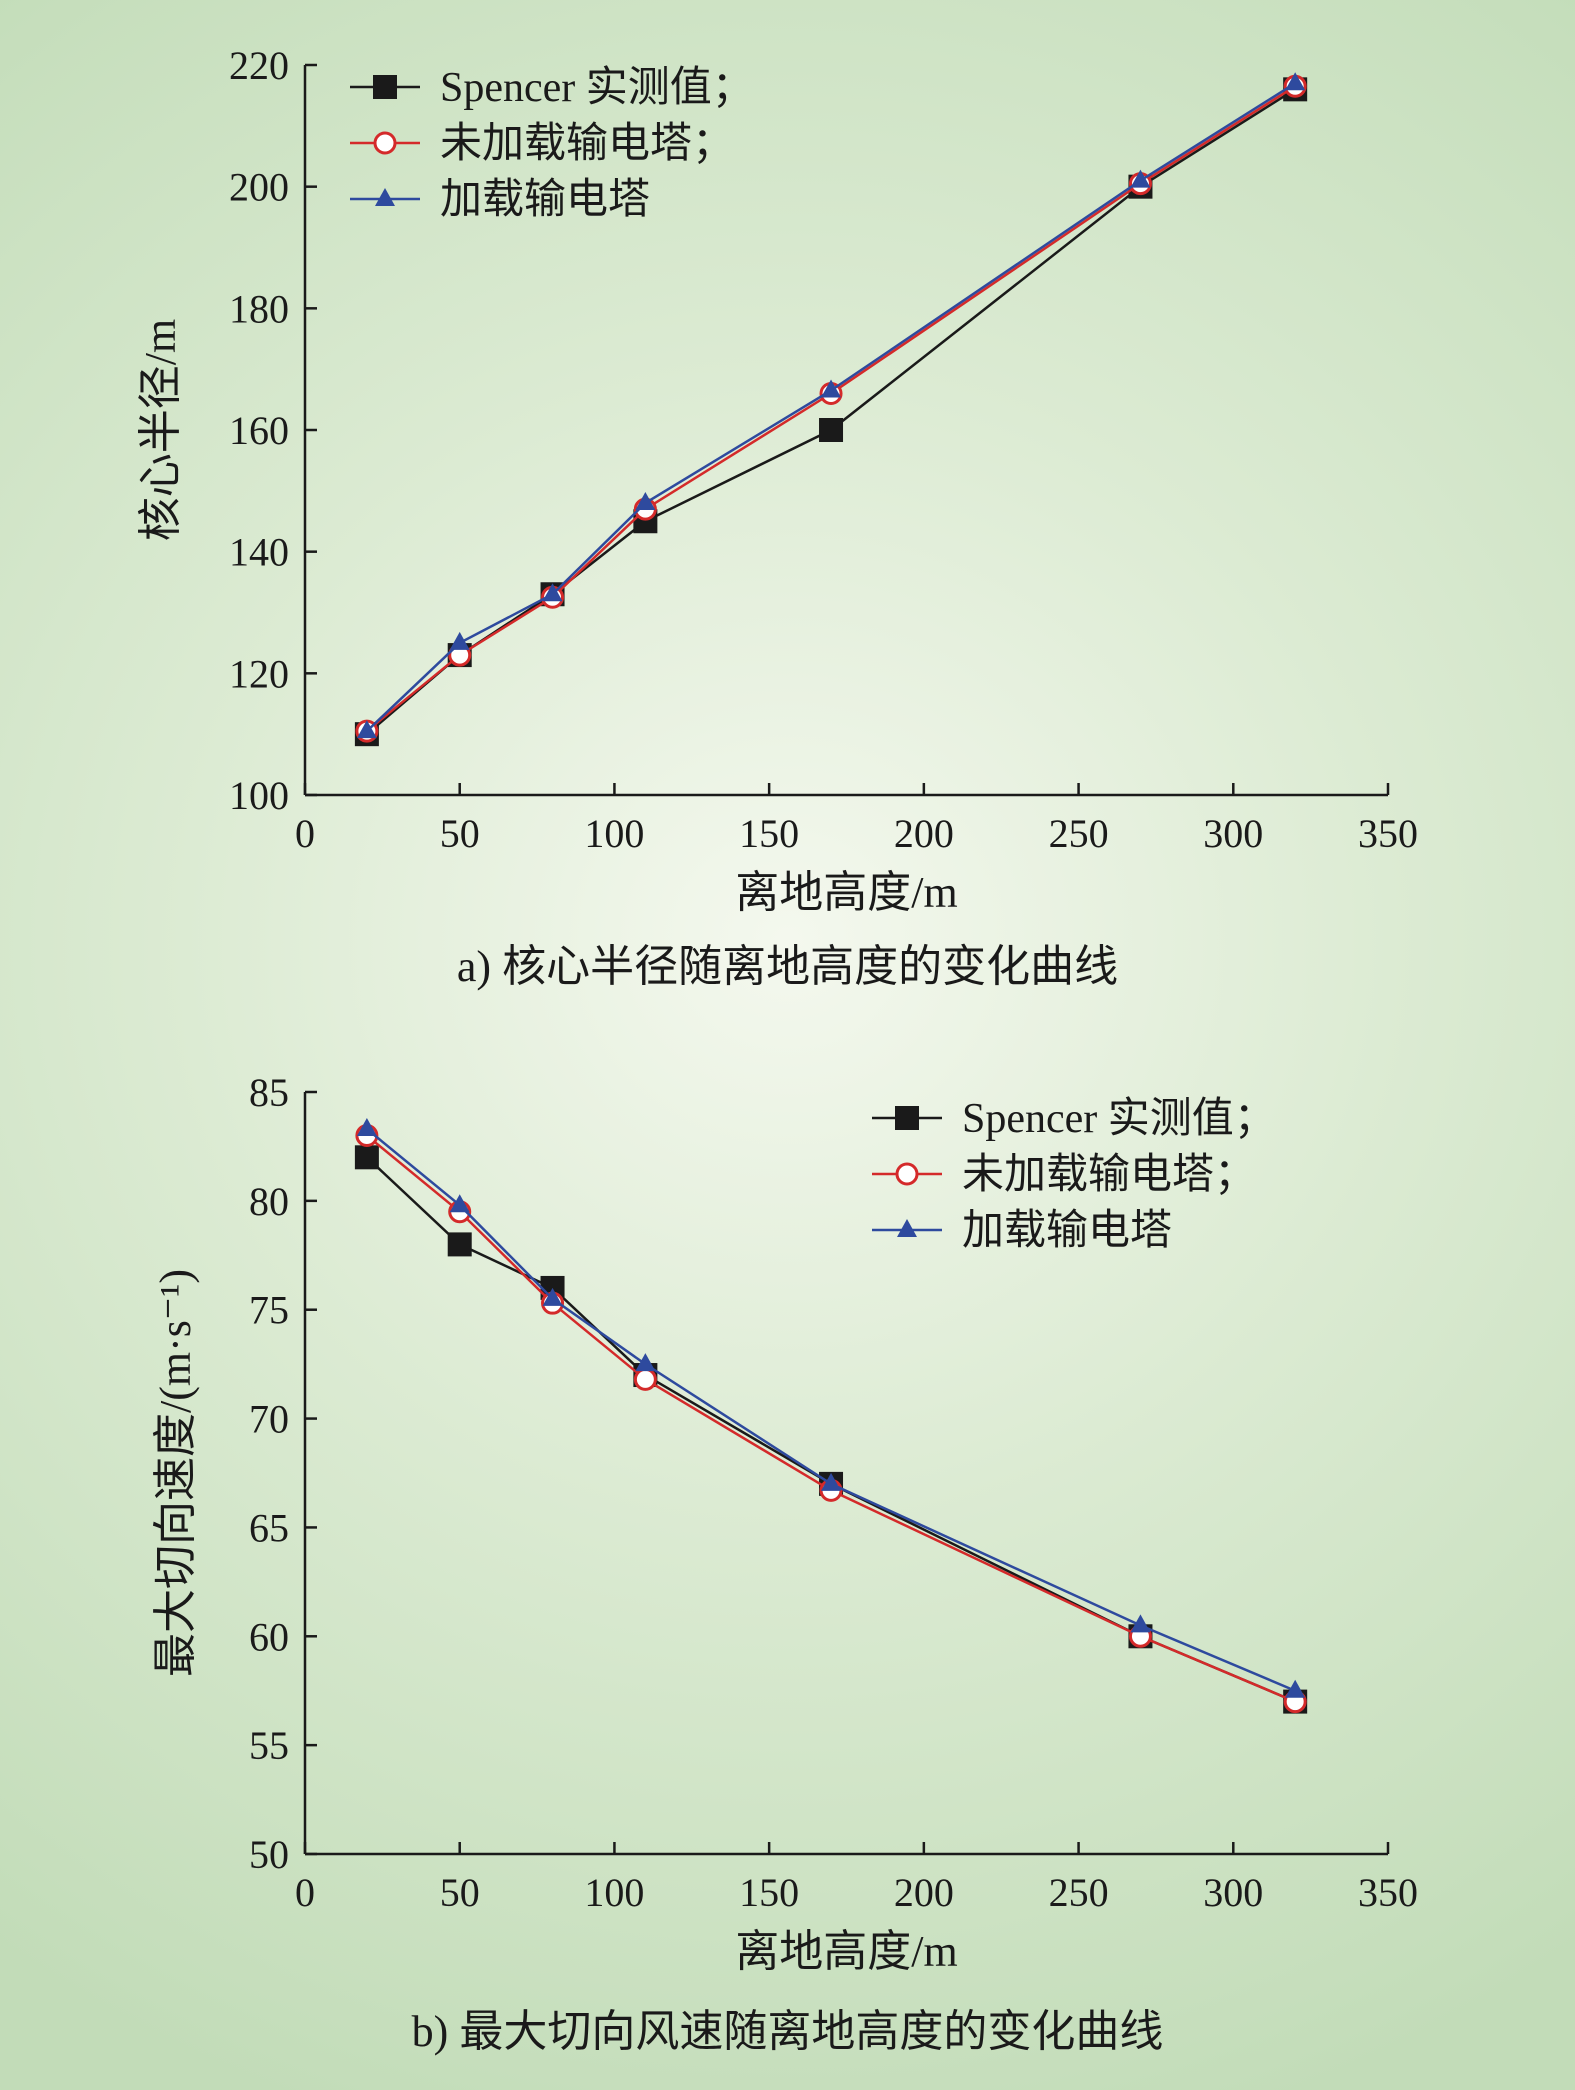 Image resolution: width=1575 pixels, height=2090 pixels. I want to click on y-tick-label: 75, so click(269, 1310).